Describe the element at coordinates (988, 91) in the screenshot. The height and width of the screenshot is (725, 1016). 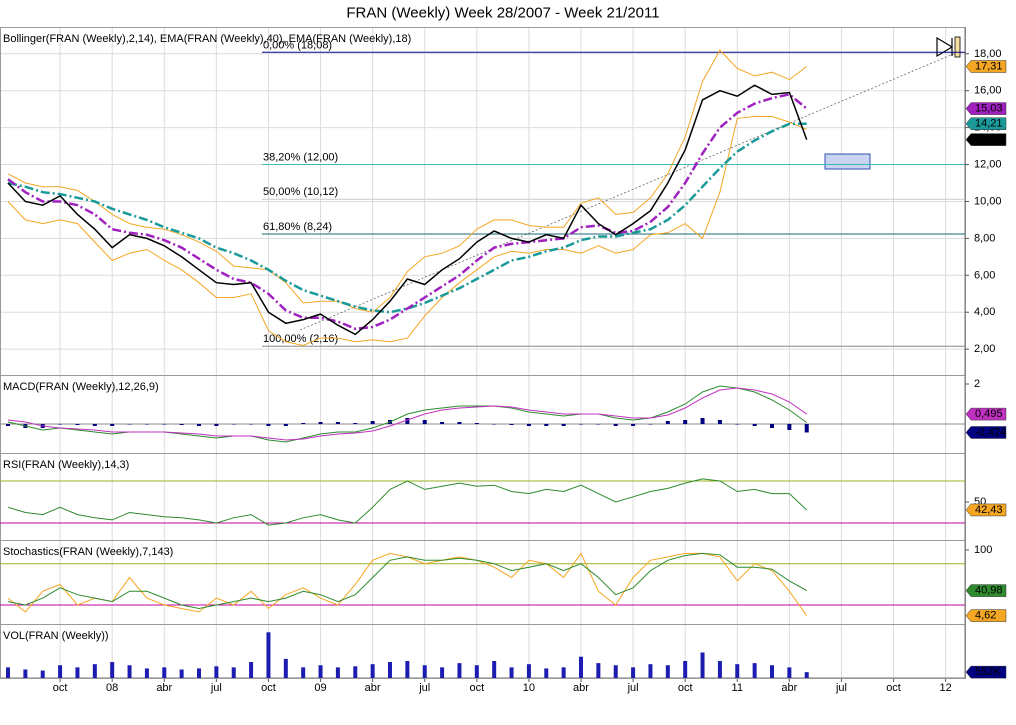
I see `y-tick-label: 16,00` at that location.